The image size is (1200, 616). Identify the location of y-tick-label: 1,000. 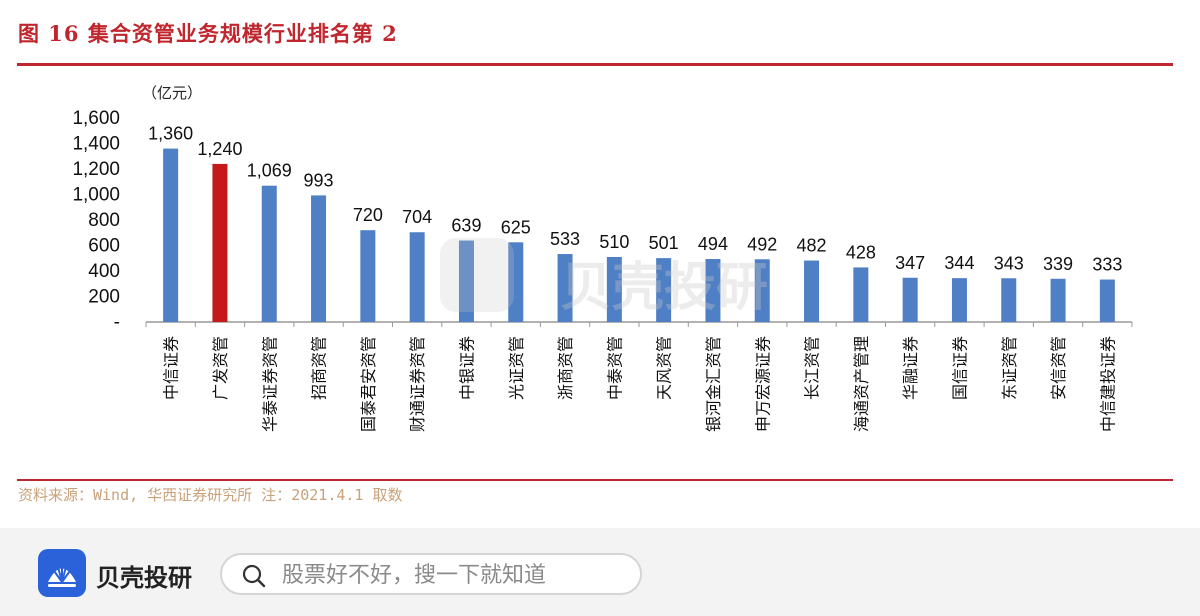
(96, 195).